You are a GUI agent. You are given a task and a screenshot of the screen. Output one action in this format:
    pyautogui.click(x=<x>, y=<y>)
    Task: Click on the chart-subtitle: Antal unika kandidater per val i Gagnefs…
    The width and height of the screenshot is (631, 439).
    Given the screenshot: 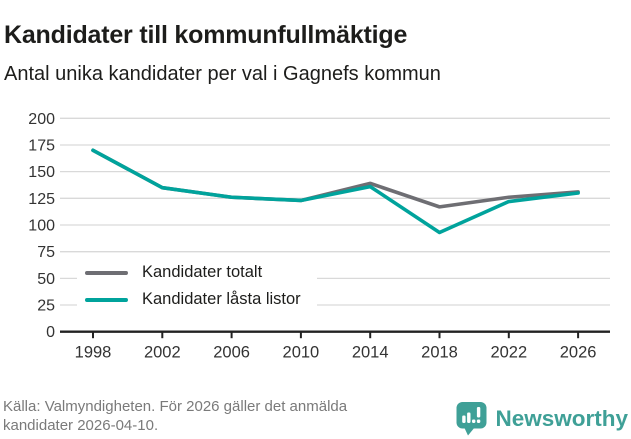 What is the action you would take?
    pyautogui.click(x=222, y=74)
    